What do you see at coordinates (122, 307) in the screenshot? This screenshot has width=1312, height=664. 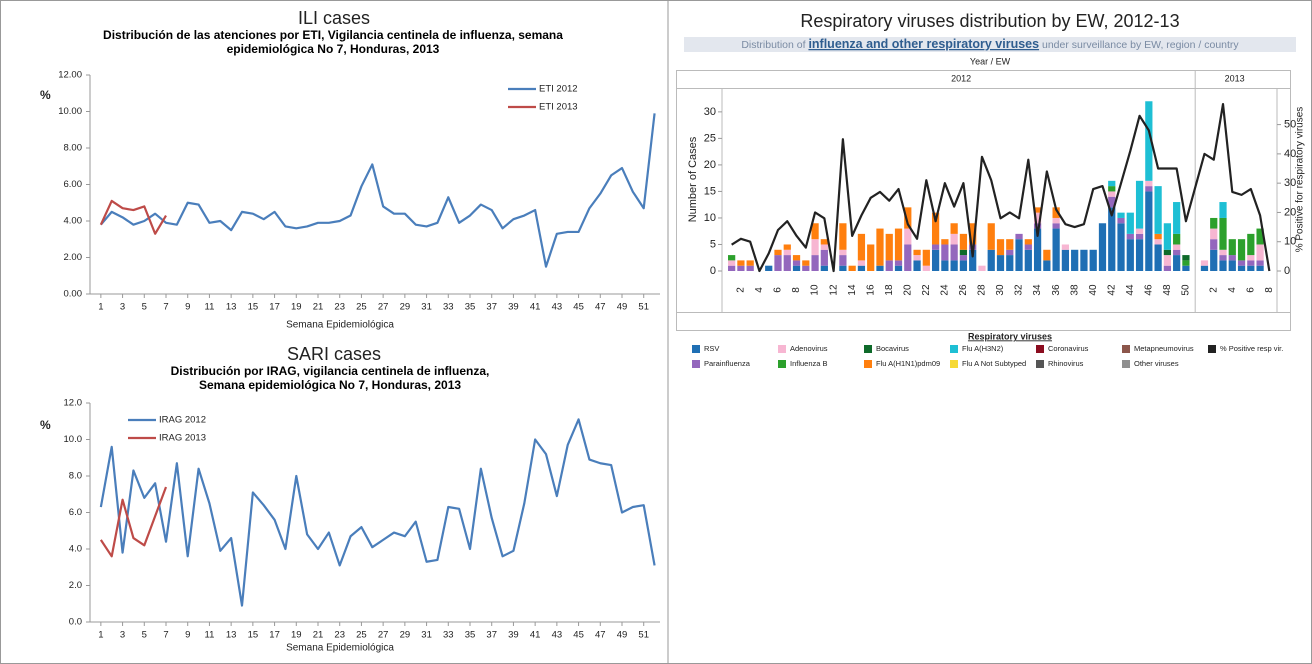 I see `x-tick-label: 3` at bounding box center [122, 307].